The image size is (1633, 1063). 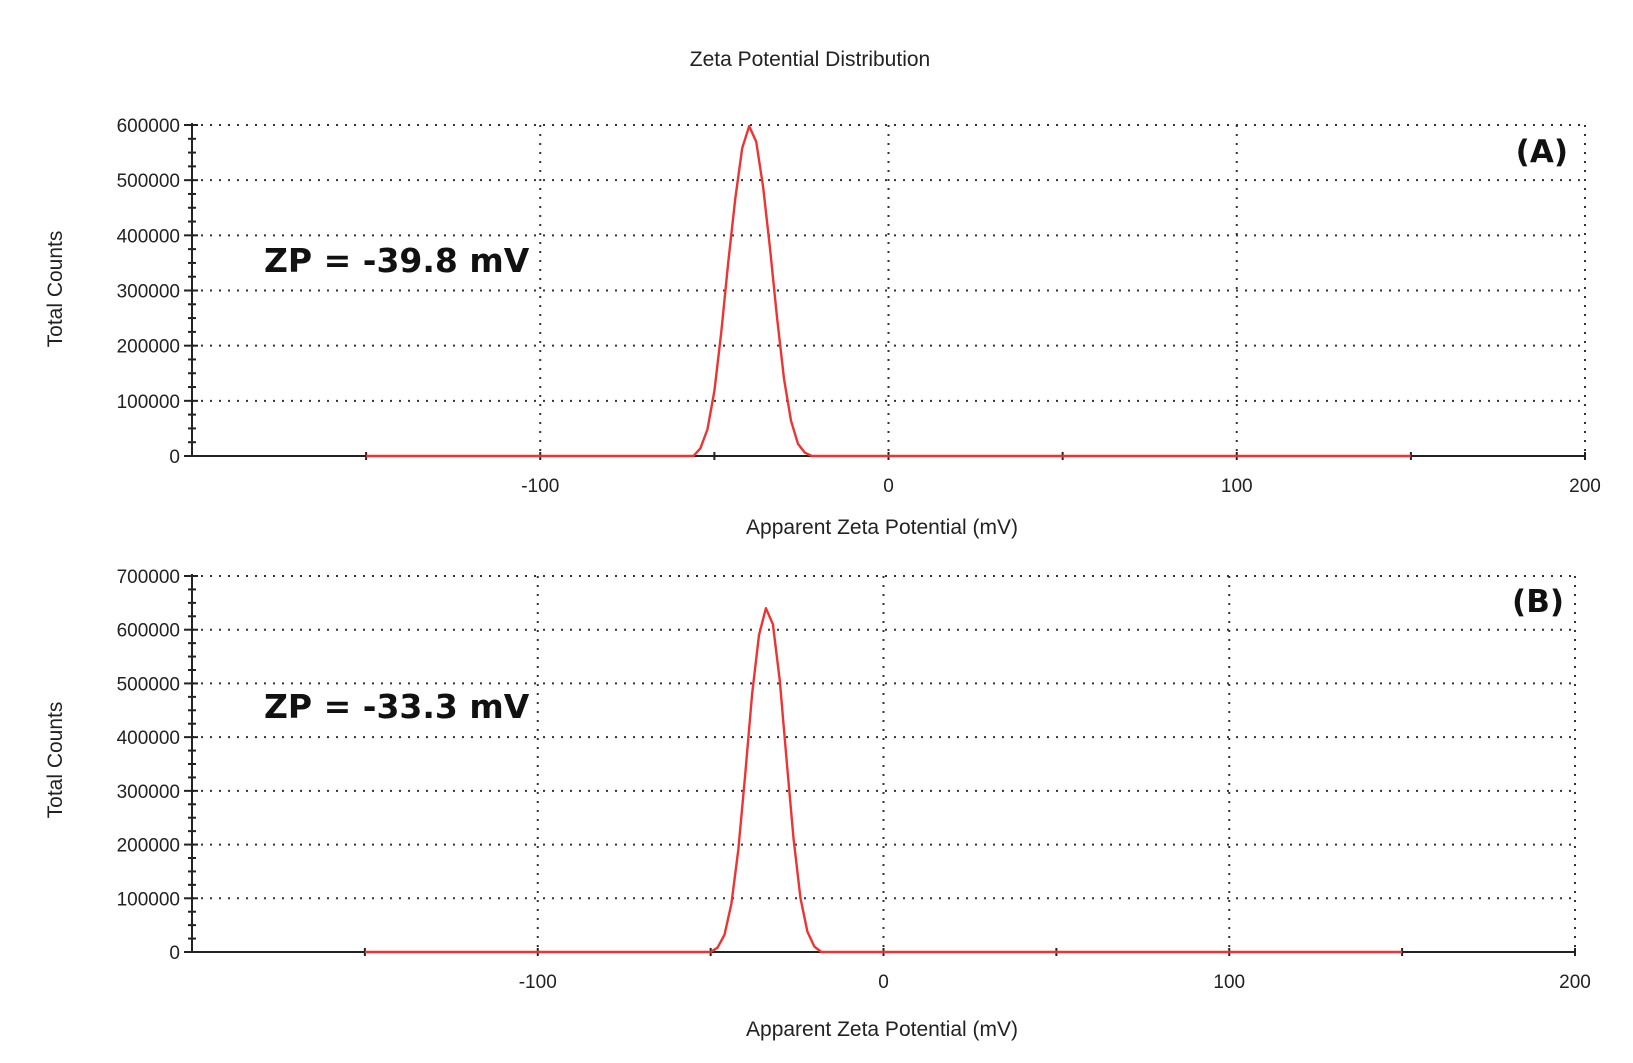 What do you see at coordinates (1538, 602) in the screenshot?
I see `panel-label: (B)` at bounding box center [1538, 602].